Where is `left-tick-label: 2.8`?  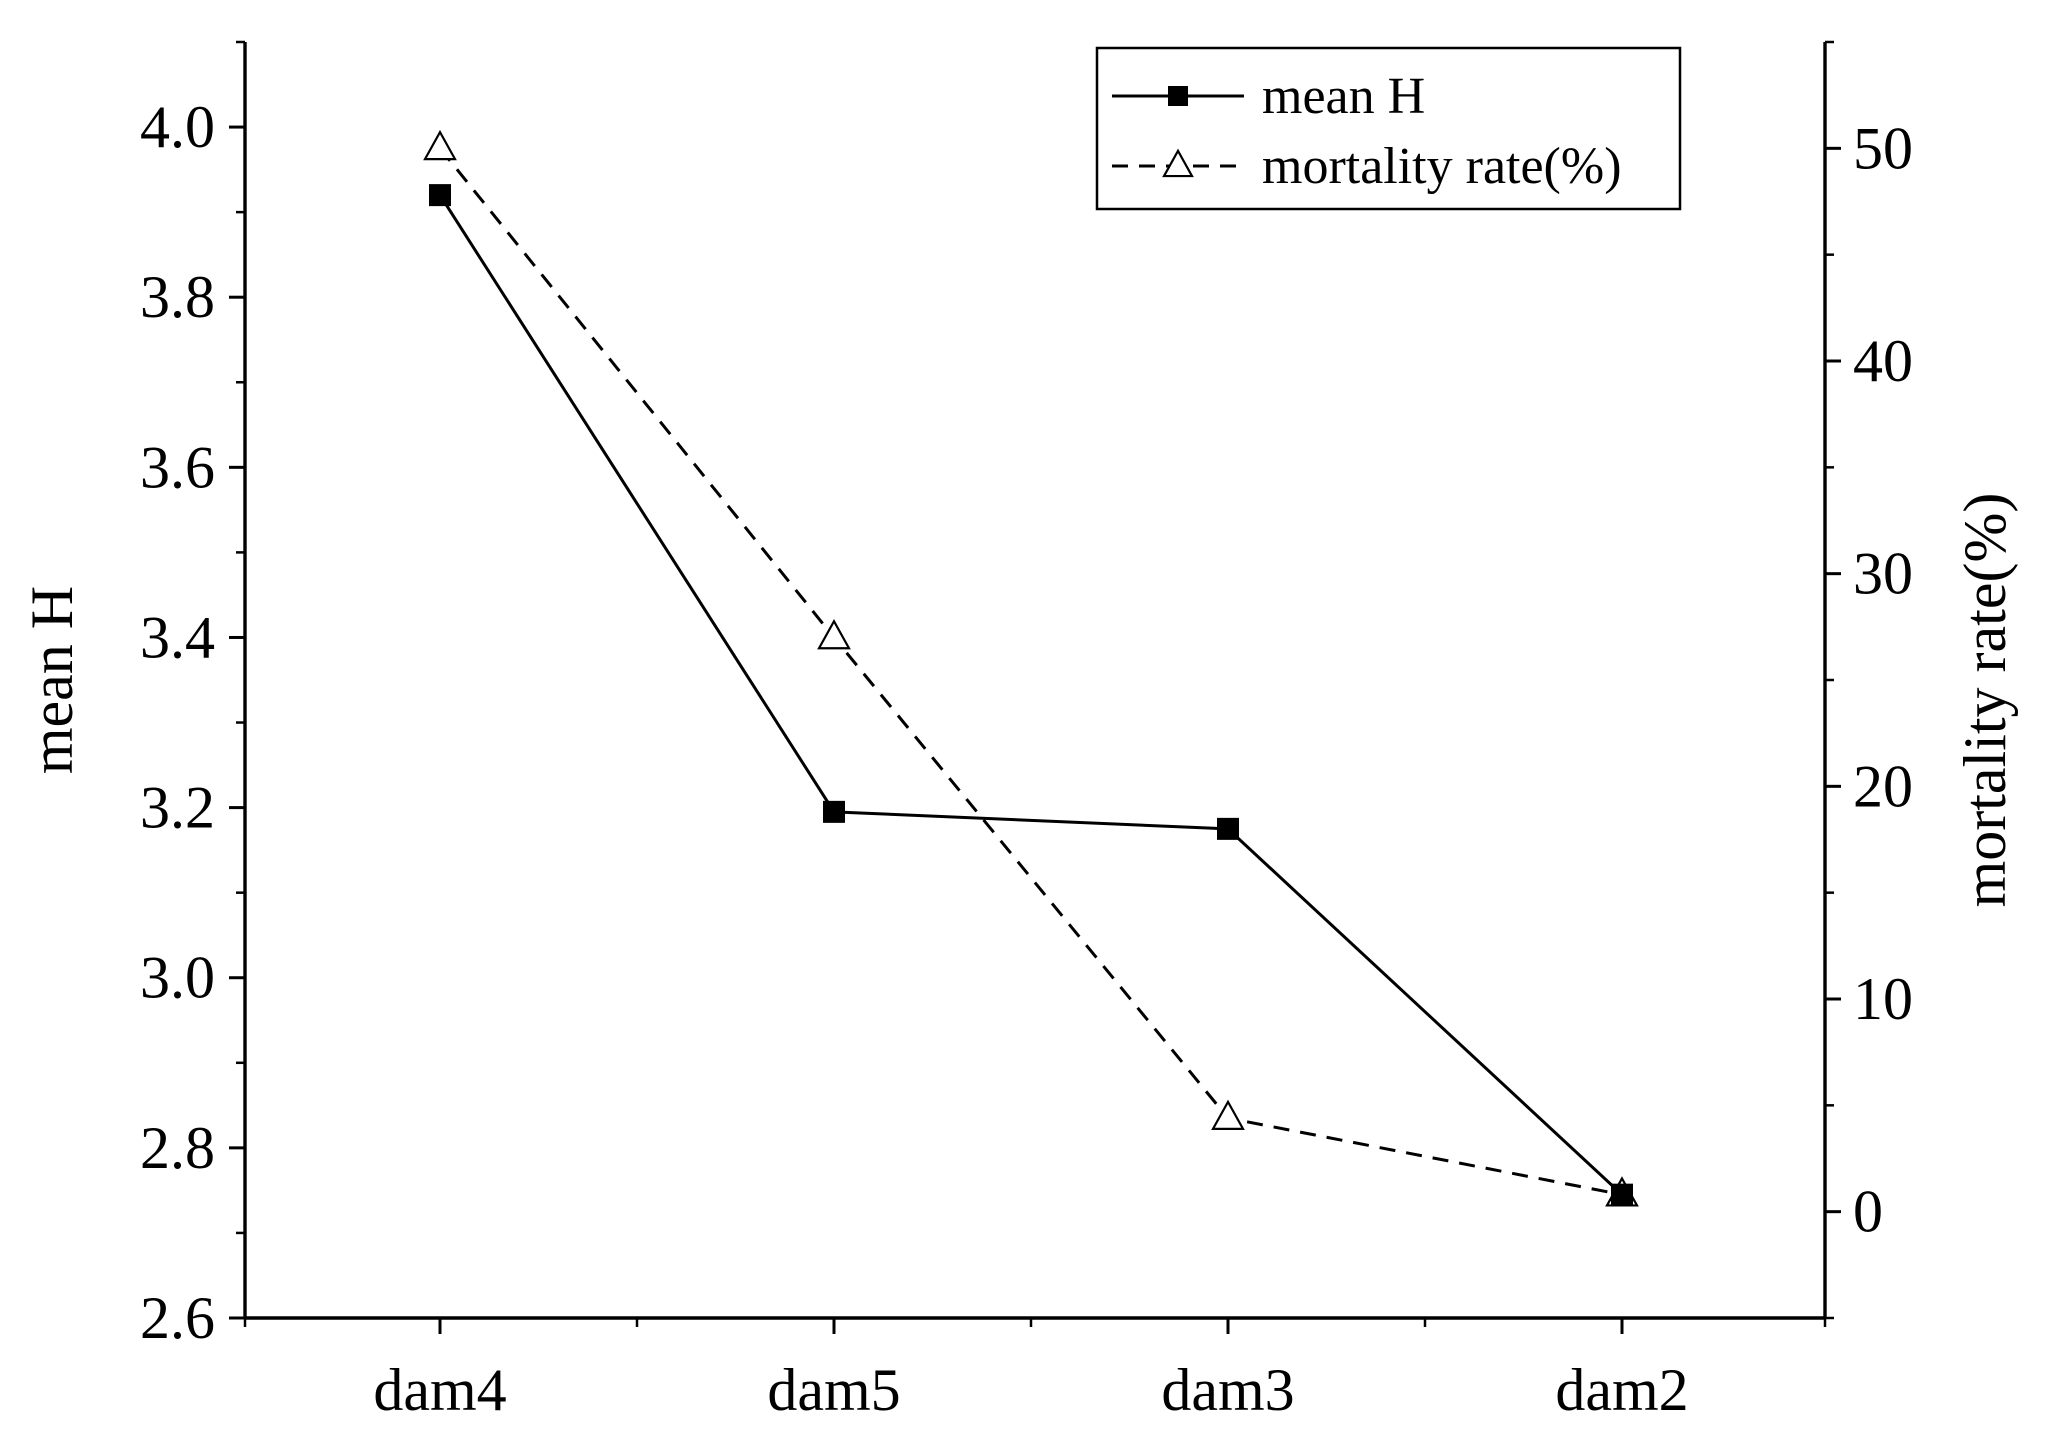 left-tick-label: 2.8 is located at coordinates (177, 1148).